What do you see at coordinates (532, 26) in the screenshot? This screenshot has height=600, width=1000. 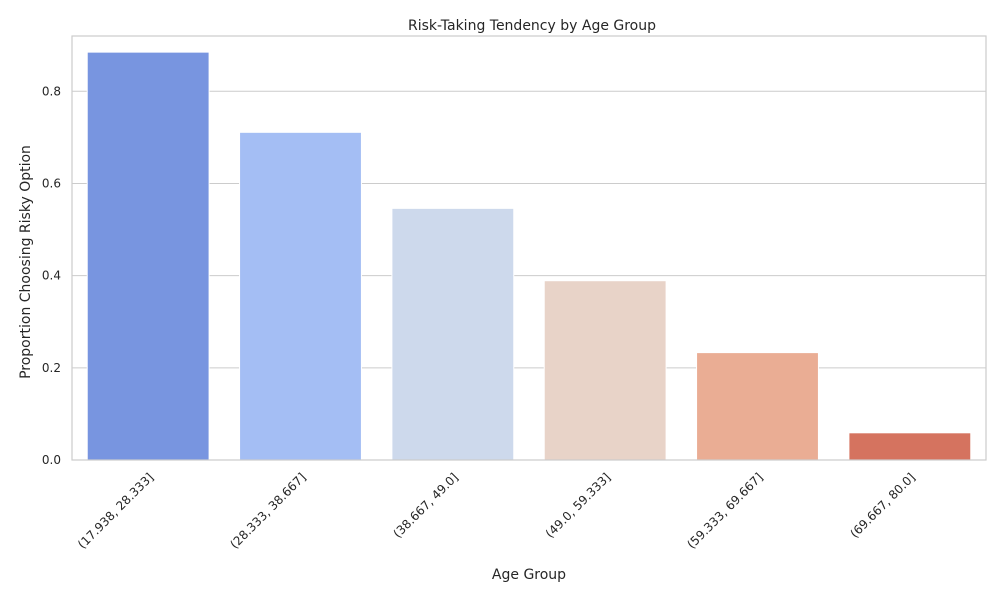 I see `chart-title: Risk-Taking Tendency by Age Group` at bounding box center [532, 26].